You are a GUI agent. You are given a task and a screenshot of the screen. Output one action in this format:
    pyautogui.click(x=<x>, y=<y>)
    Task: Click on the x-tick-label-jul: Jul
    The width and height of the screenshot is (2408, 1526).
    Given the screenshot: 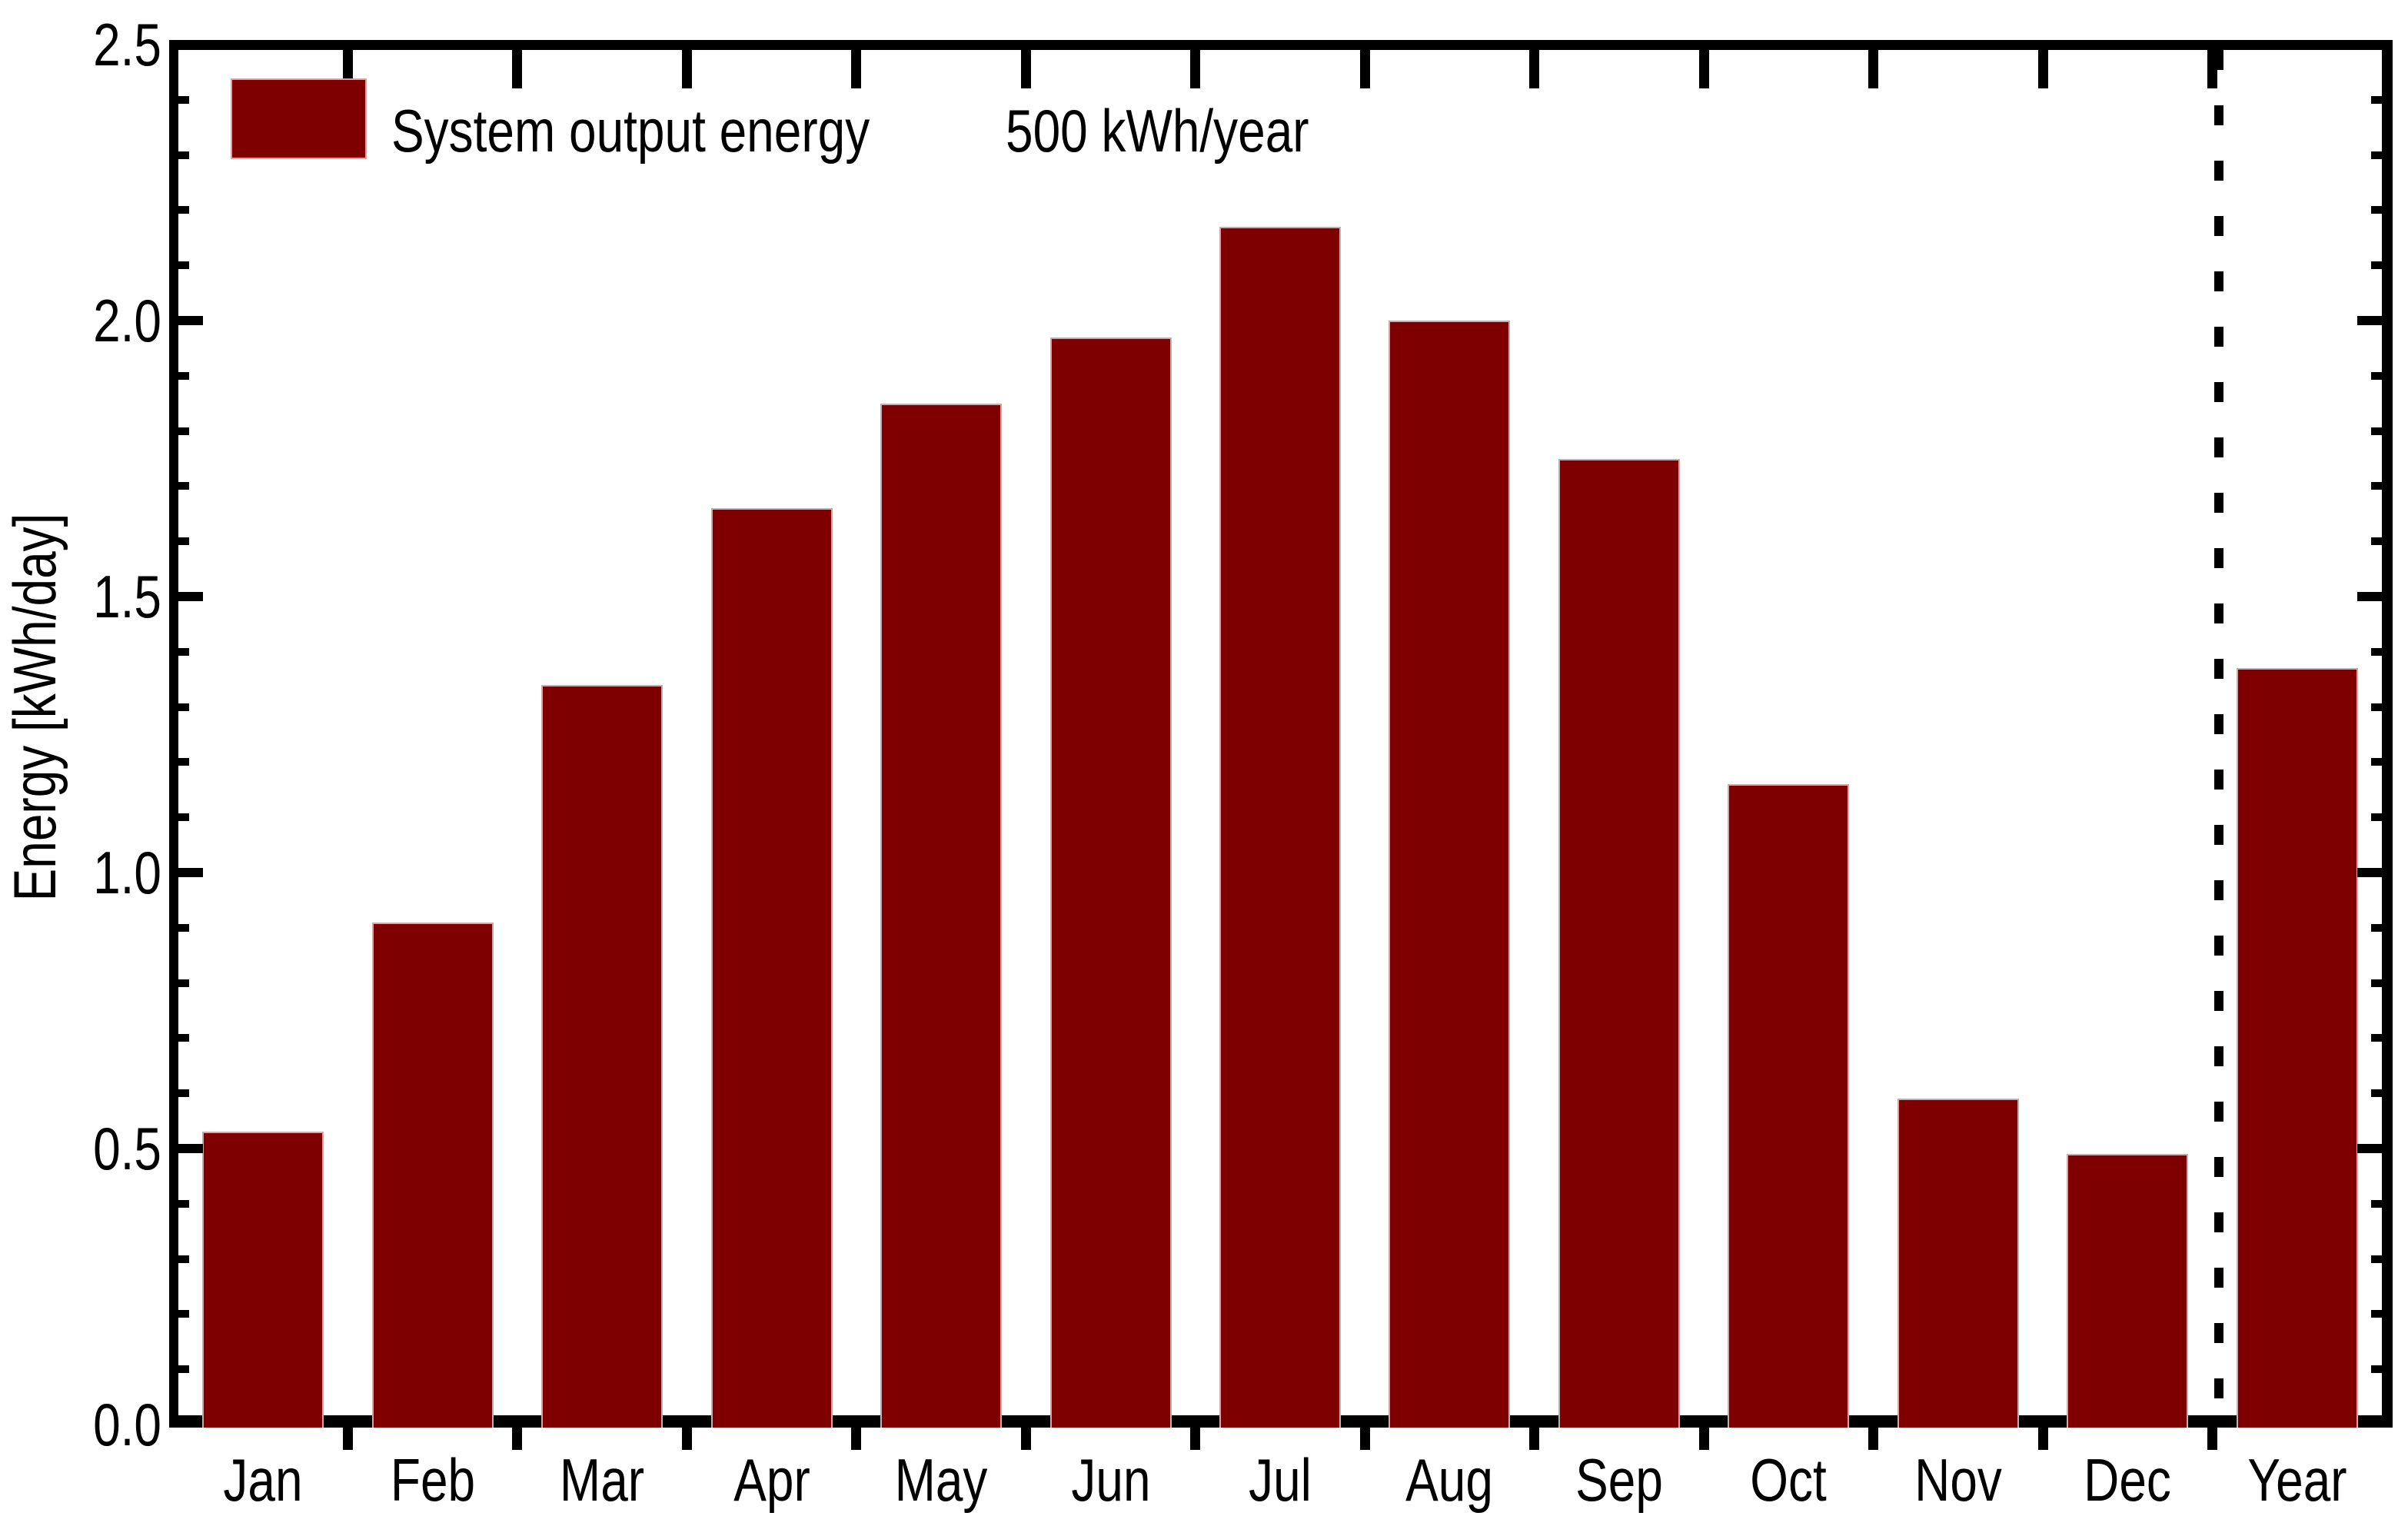 What is the action you would take?
    pyautogui.click(x=1280, y=1480)
    